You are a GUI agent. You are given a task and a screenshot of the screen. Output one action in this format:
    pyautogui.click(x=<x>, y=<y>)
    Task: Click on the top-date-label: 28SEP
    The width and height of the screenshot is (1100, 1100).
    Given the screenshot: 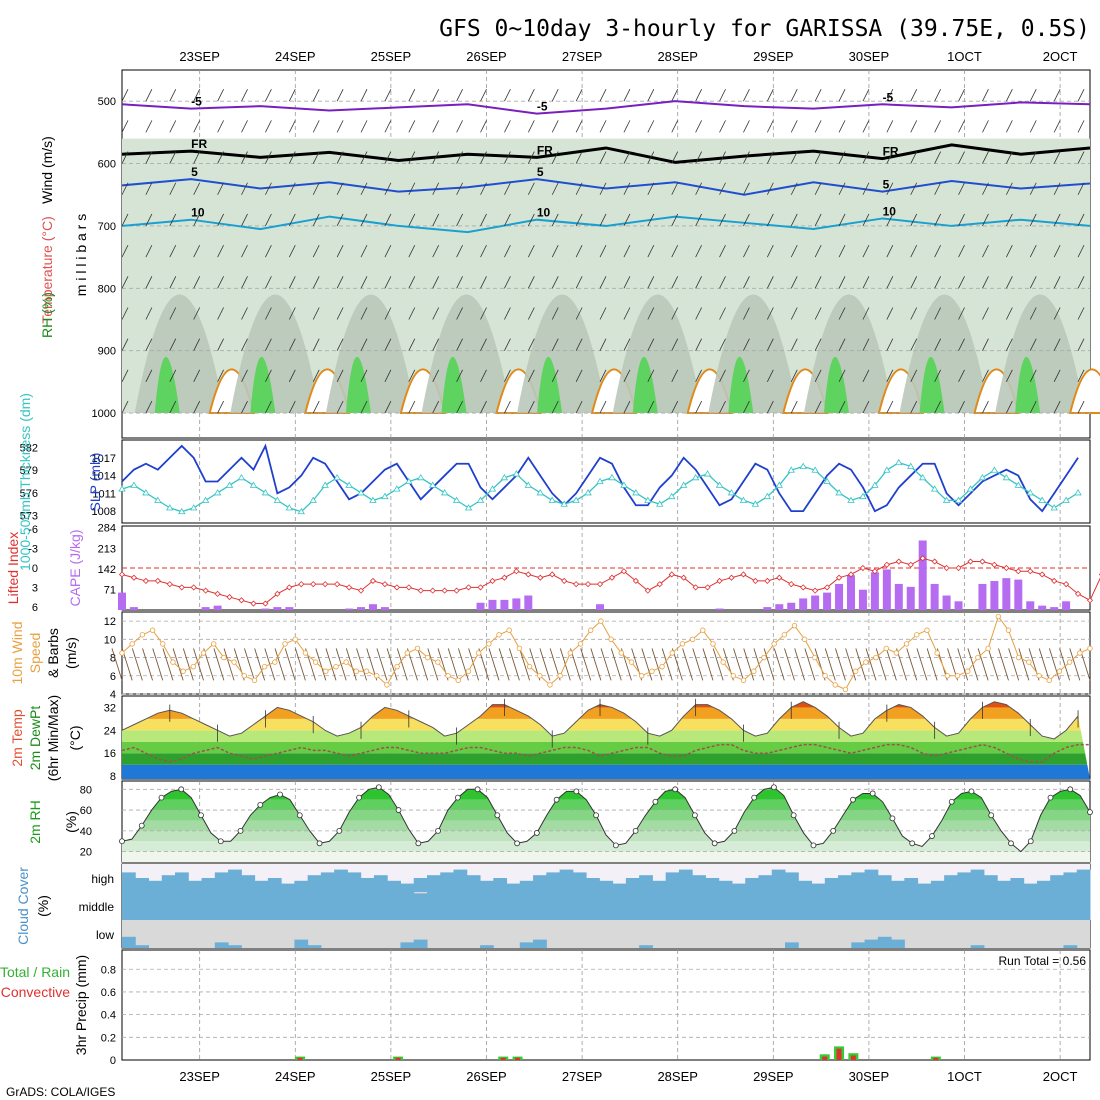 What is the action you would take?
    pyautogui.click(x=677, y=56)
    